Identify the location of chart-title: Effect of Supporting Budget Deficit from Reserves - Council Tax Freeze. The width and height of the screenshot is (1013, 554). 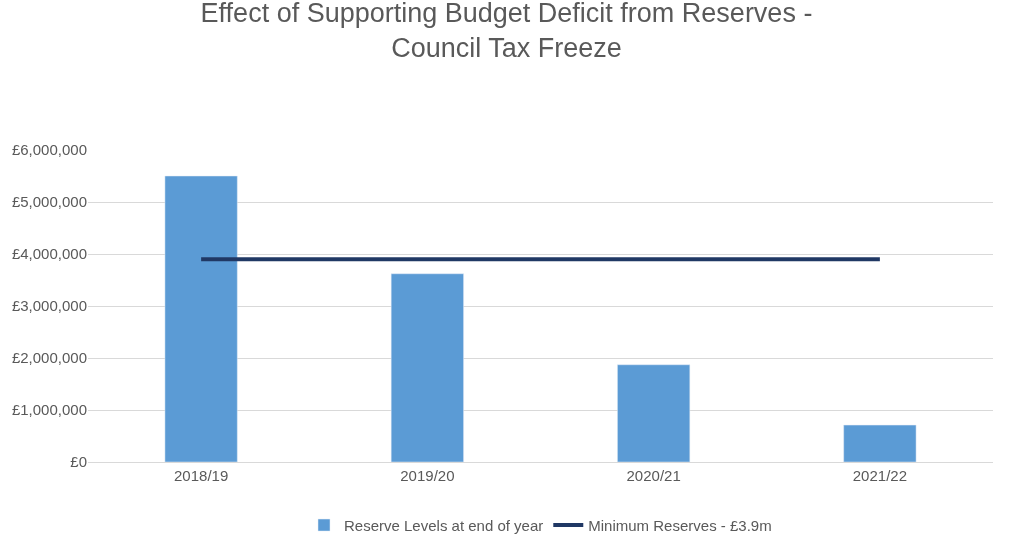
(506, 32).